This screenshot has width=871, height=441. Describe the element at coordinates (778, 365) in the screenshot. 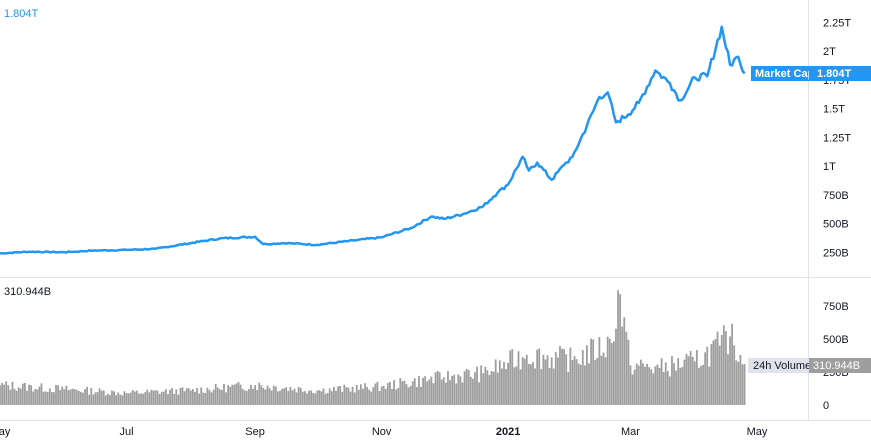

I see `volume-series-label-bg` at that location.